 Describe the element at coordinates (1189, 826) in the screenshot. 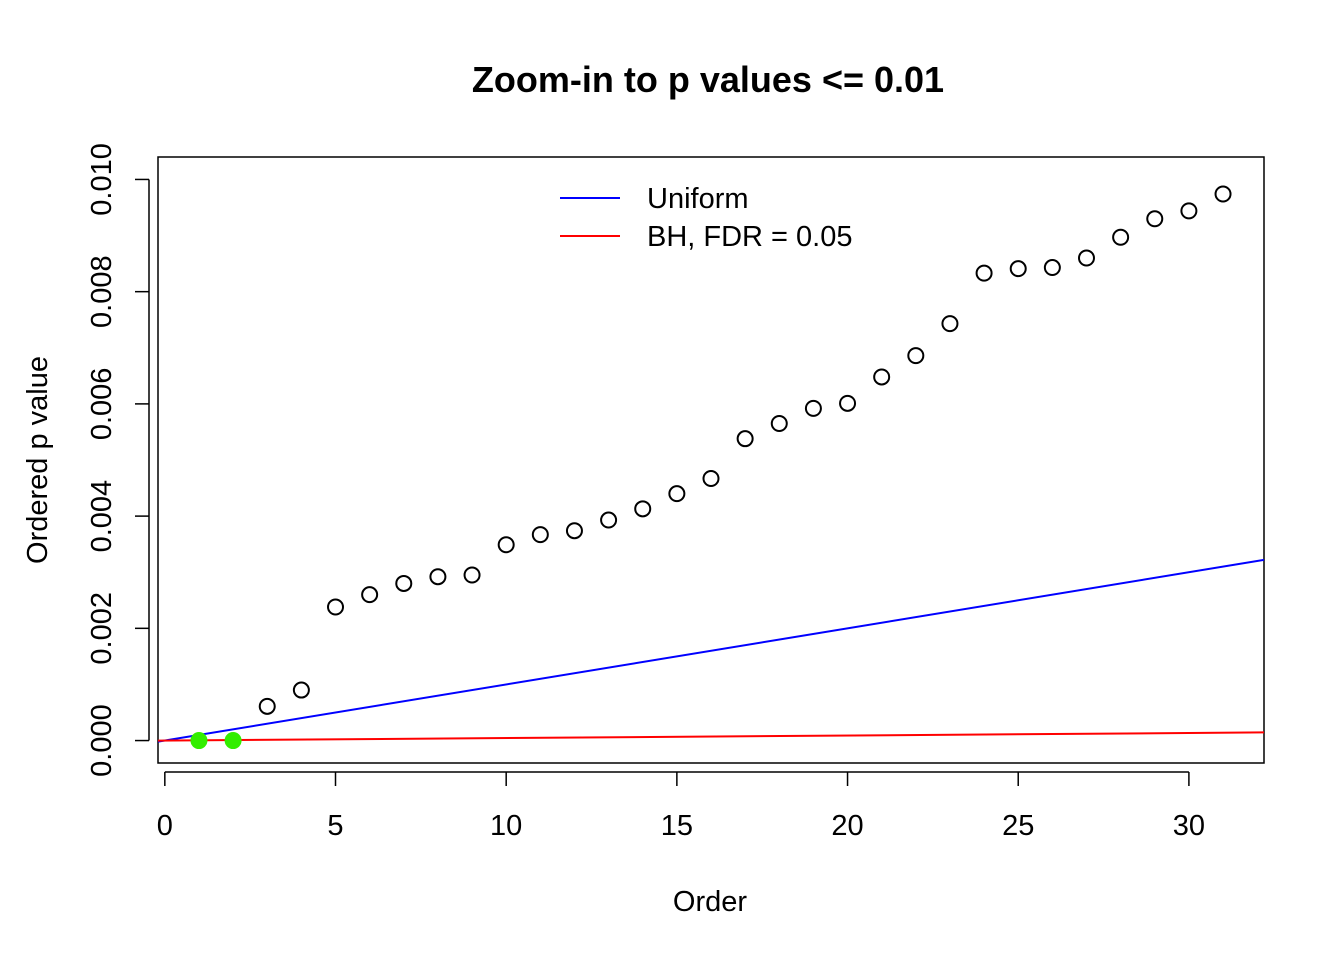

I see `x-tick-label: 30` at that location.